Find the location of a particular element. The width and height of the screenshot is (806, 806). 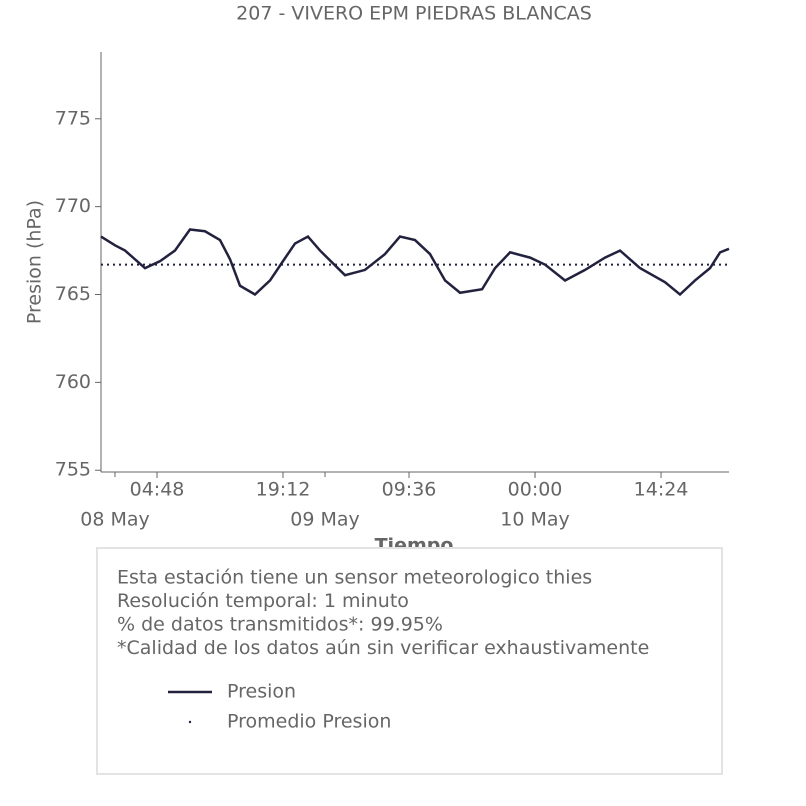

legend-label: Promedio Presion is located at coordinates (309, 722).